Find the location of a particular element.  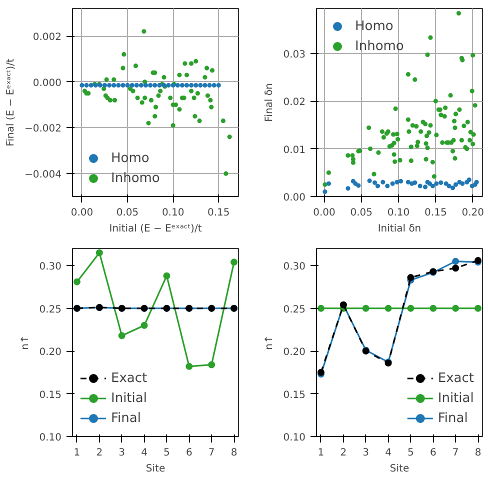

y-tick-label: 0.03 is located at coordinates (294, 54).